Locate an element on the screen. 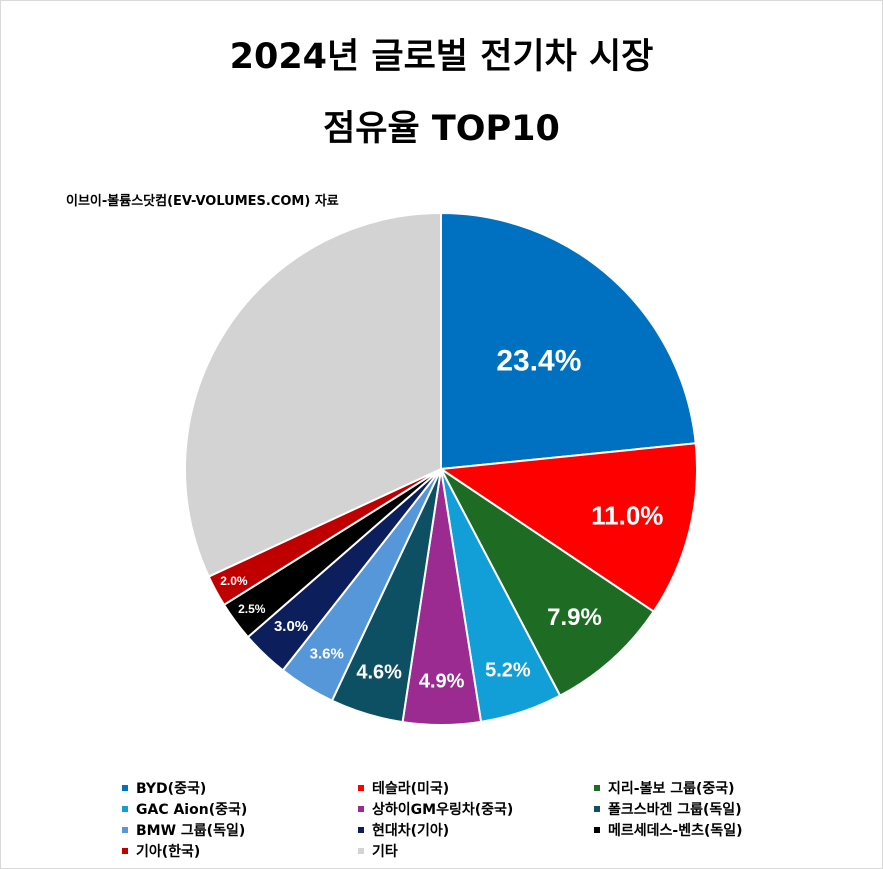  source-note: 이브이-볼륨스닷컴(EV-VOLUMES.COM) 자료 is located at coordinates (202, 201).